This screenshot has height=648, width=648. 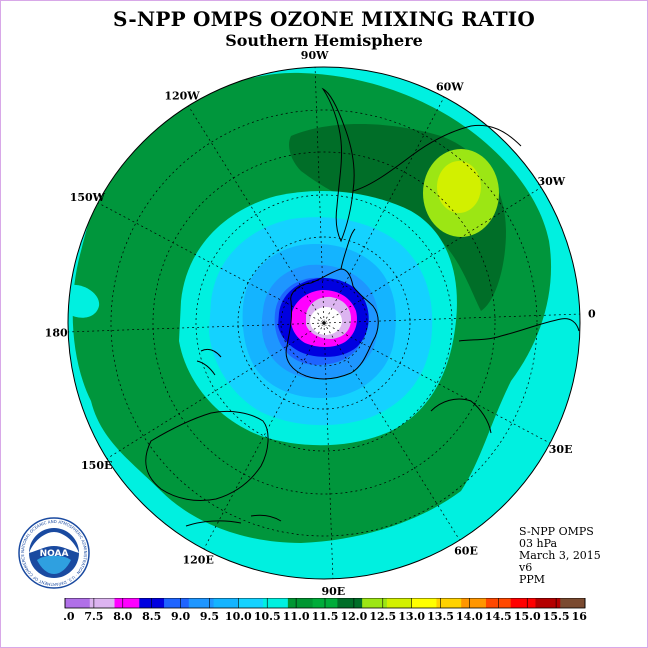 What do you see at coordinates (334, 591) in the screenshot?
I see `longitude-label: 90E` at bounding box center [334, 591].